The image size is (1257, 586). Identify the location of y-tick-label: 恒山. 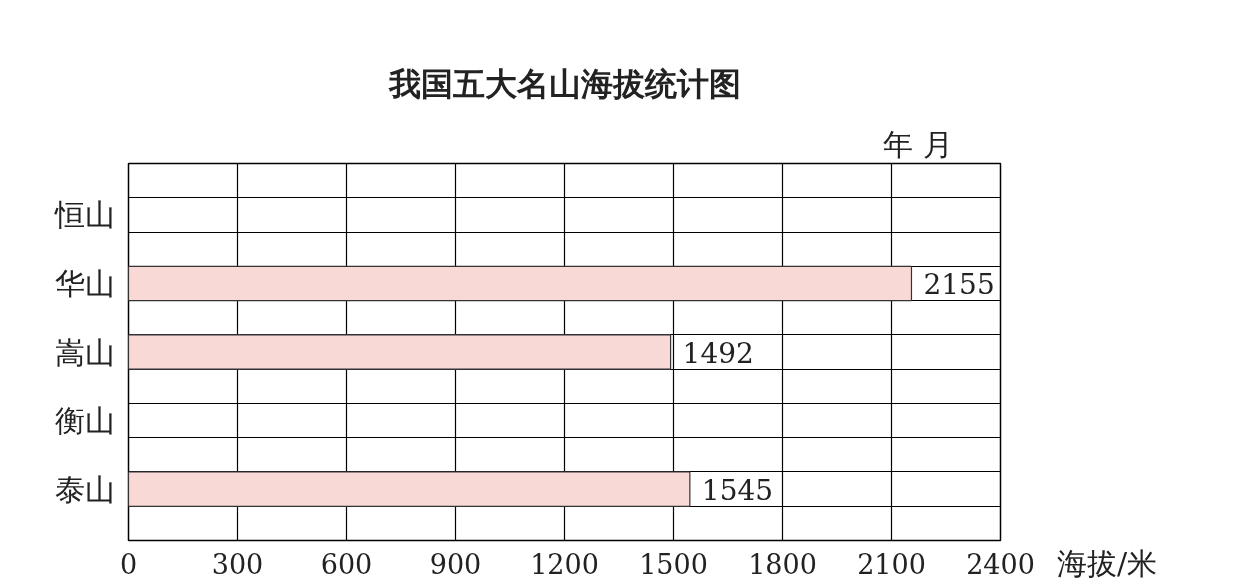
(84, 215).